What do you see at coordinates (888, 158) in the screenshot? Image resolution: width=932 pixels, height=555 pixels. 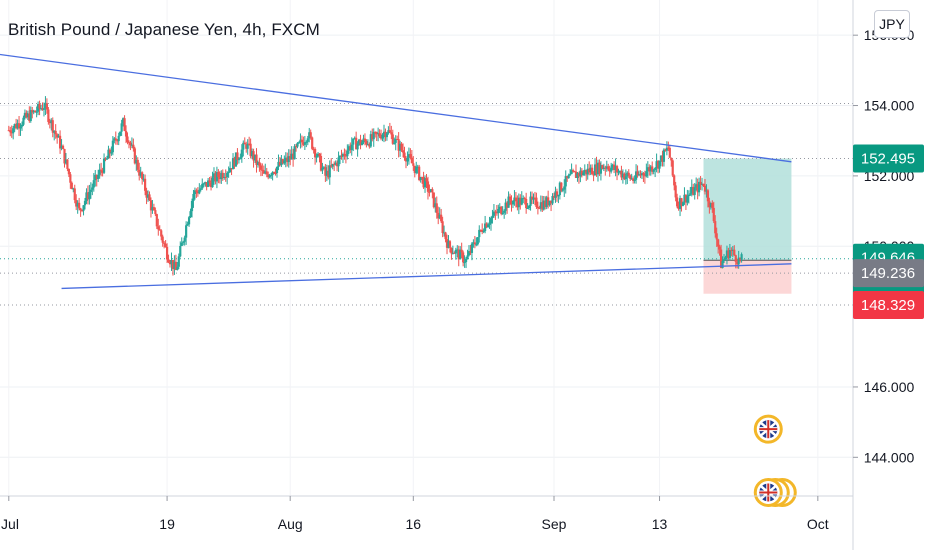 I see `price-label-target: 152.495` at bounding box center [888, 158].